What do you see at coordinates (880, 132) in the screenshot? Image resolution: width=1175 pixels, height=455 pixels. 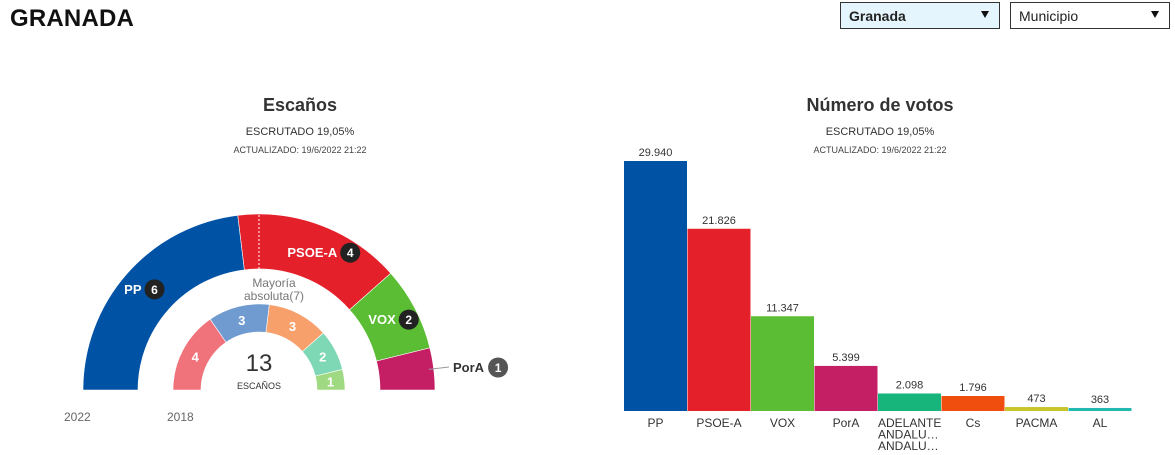 I see `votes-status: ESCRUTADO 19,05%` at bounding box center [880, 132].